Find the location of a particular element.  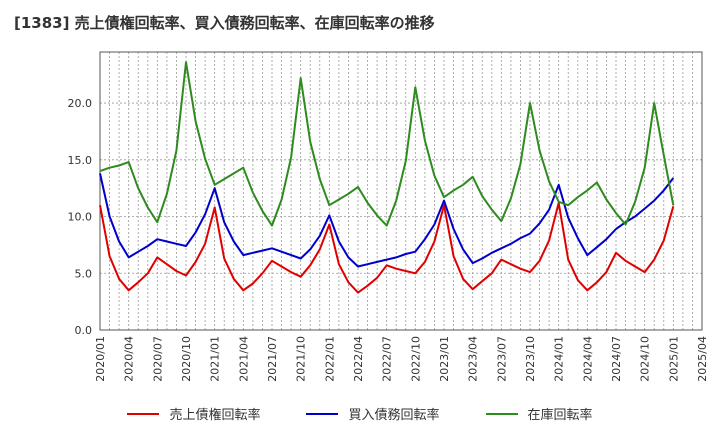

x-tick-label: 2023/10 is located at coordinates (530, 359).